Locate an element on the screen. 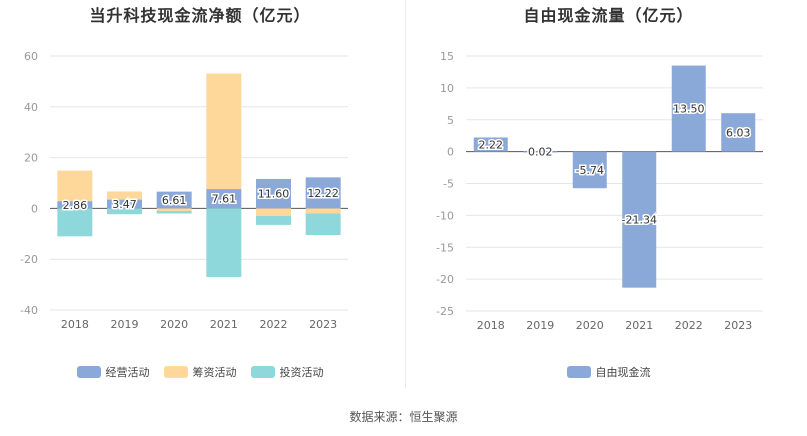 The width and height of the screenshot is (807, 436). legend-label: 筹资活动 is located at coordinates (214, 372).